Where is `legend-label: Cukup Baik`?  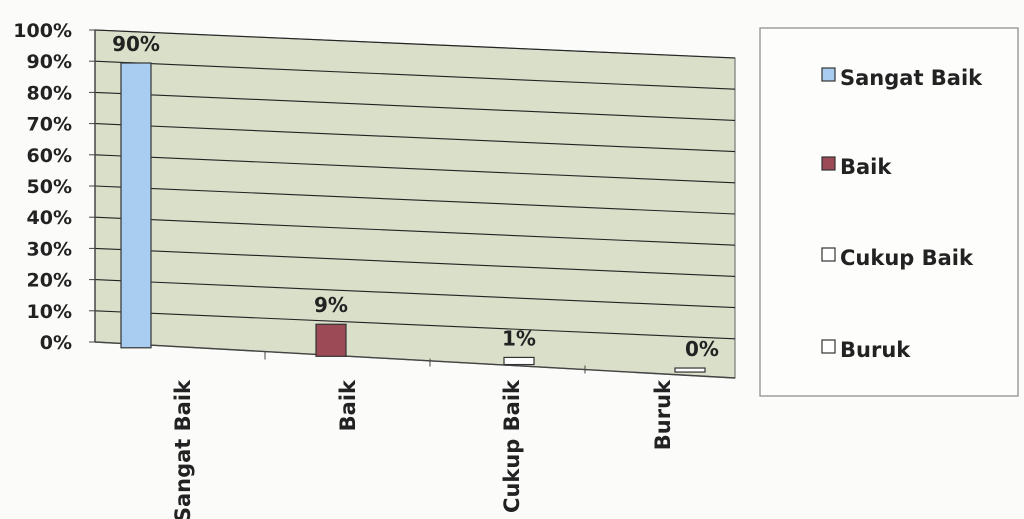
legend-label: Cukup Baik is located at coordinates (907, 258).